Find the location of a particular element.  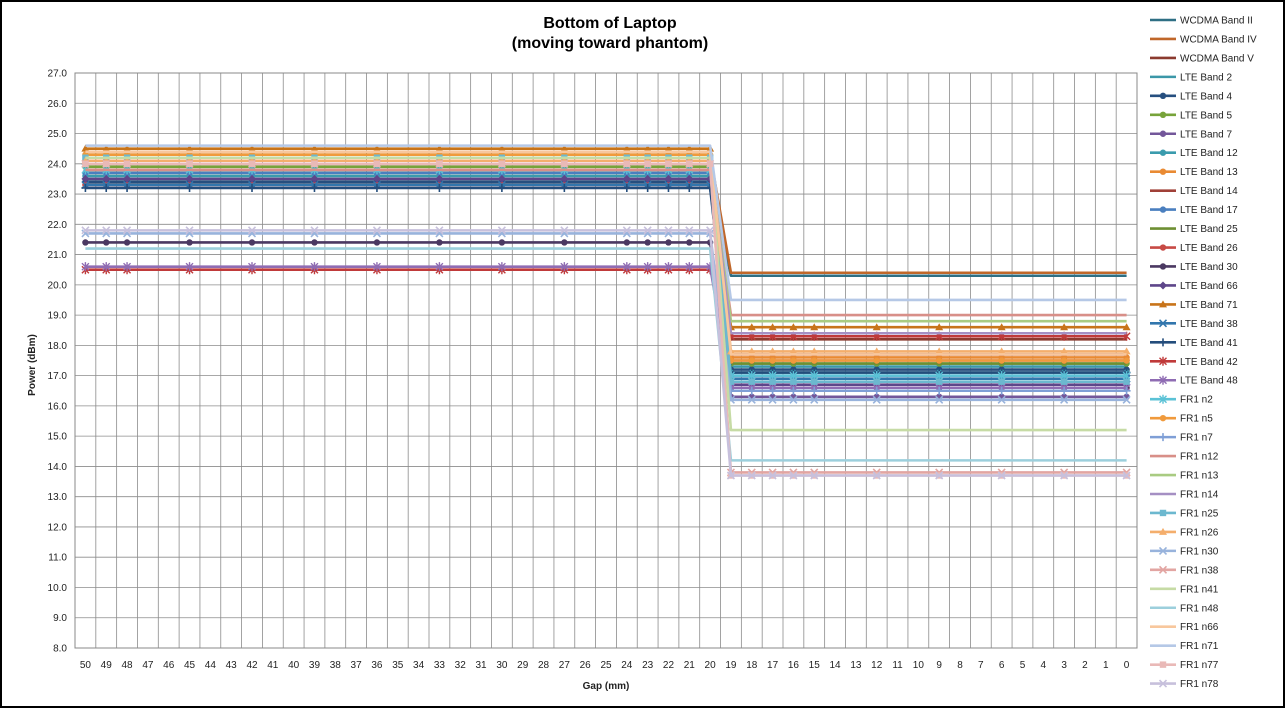

x-tick-label: 19 is located at coordinates (731, 665).